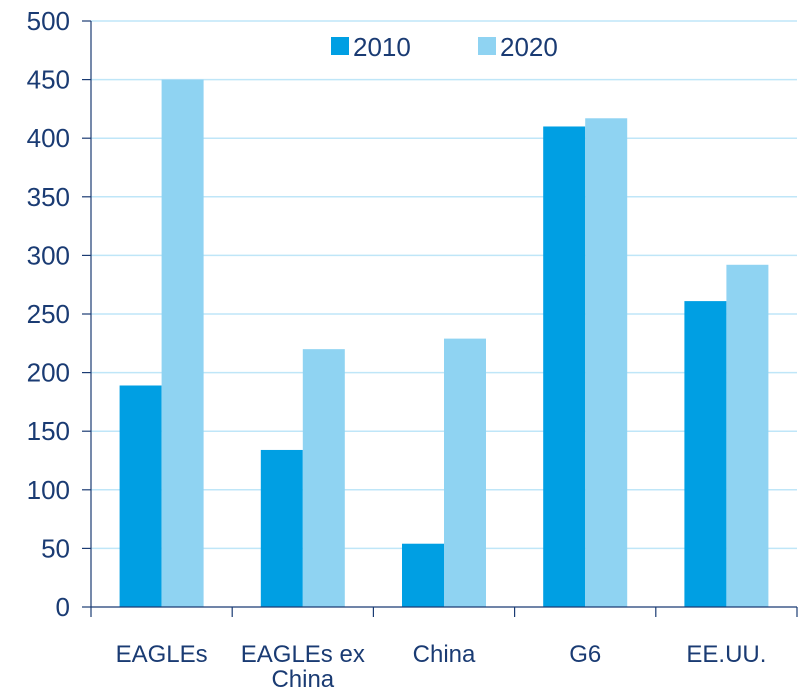 Image resolution: width=803 pixels, height=692 pixels. I want to click on y-tick-label: 250, so click(48, 314).